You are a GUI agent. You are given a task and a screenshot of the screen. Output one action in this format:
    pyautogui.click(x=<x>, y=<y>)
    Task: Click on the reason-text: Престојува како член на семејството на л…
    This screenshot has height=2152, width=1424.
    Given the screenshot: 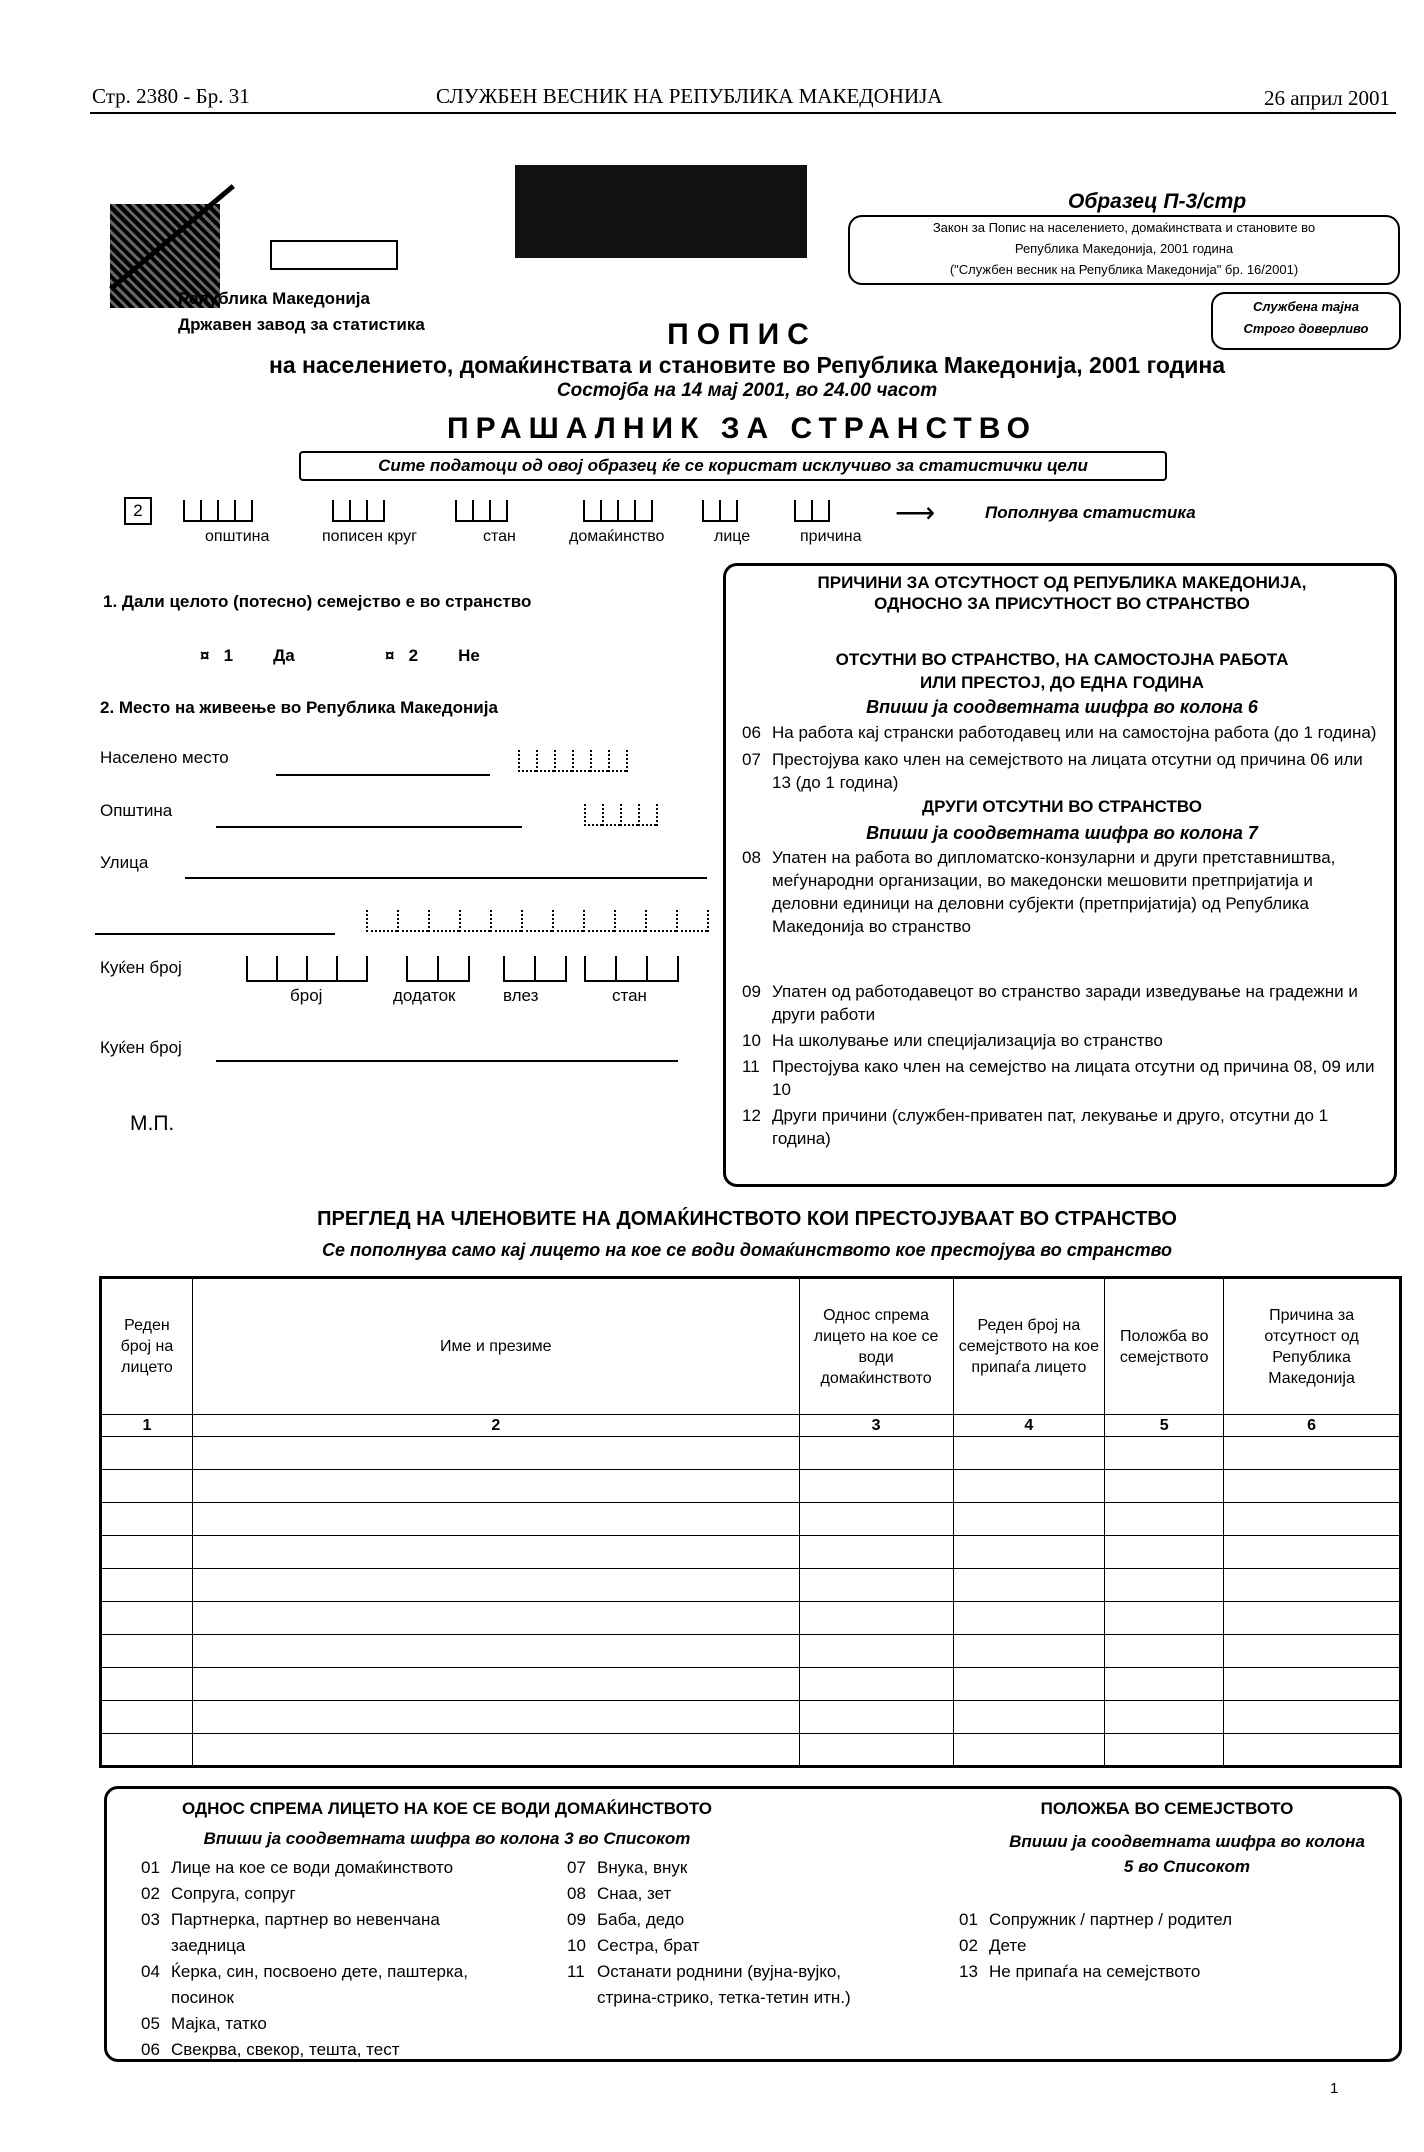 What is the action you would take?
    pyautogui.click(x=1067, y=771)
    